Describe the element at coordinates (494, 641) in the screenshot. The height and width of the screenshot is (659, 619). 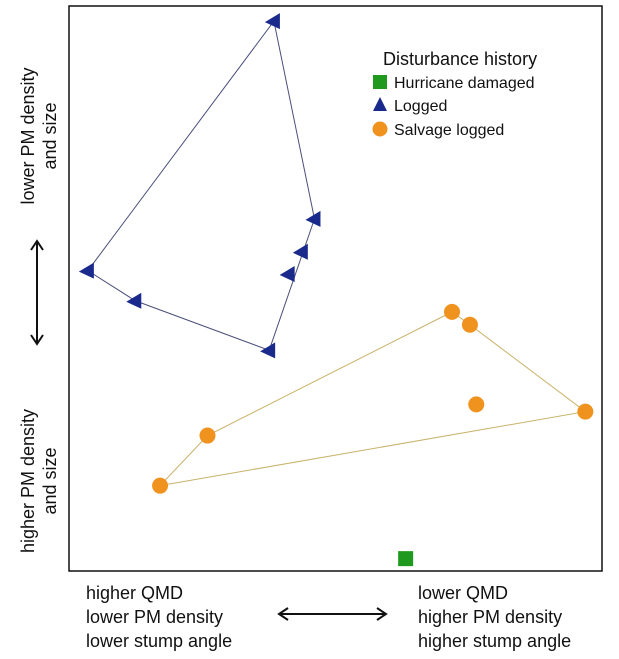
I see `x-right-line-3: higher stump angle` at that location.